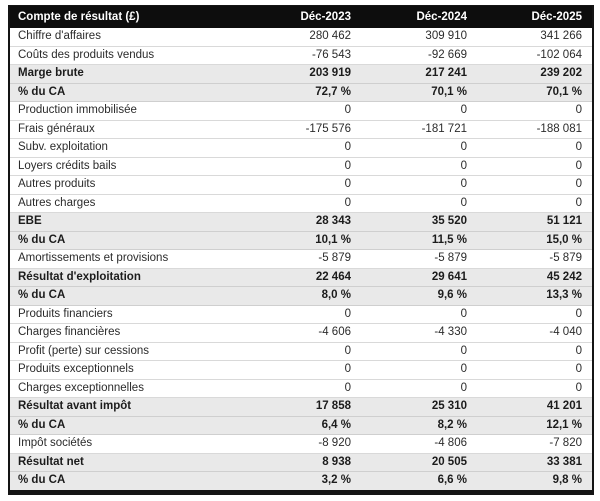 This screenshot has width=600, height=501. I want to click on table-row: Résultat avant impôt 17 858 25 310 41 201, so click(301, 407).